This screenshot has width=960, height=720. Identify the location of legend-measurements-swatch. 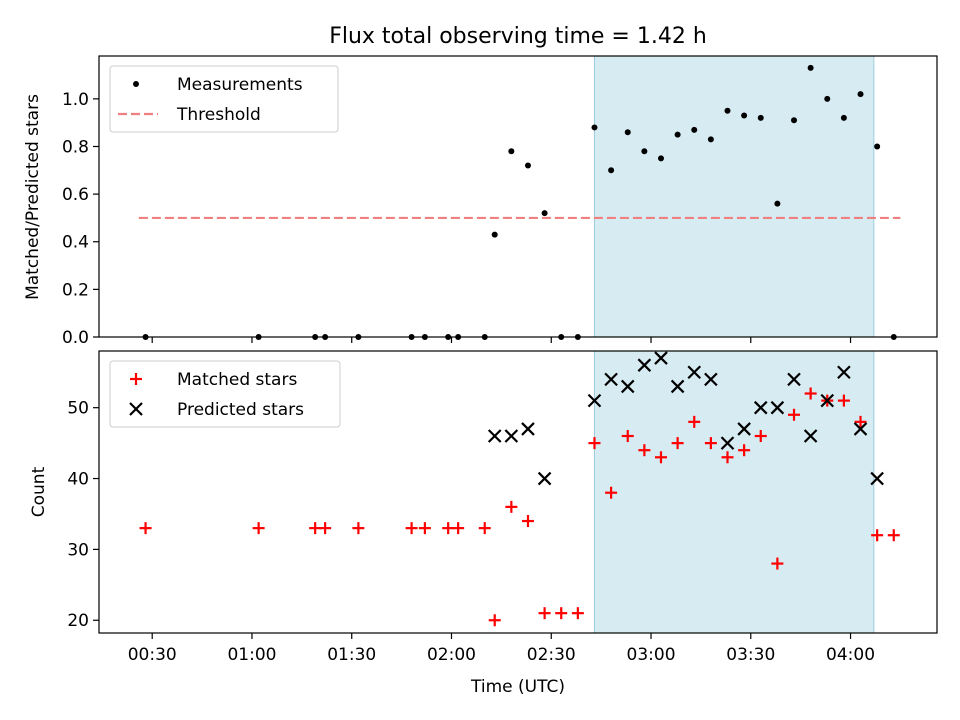
(136, 84).